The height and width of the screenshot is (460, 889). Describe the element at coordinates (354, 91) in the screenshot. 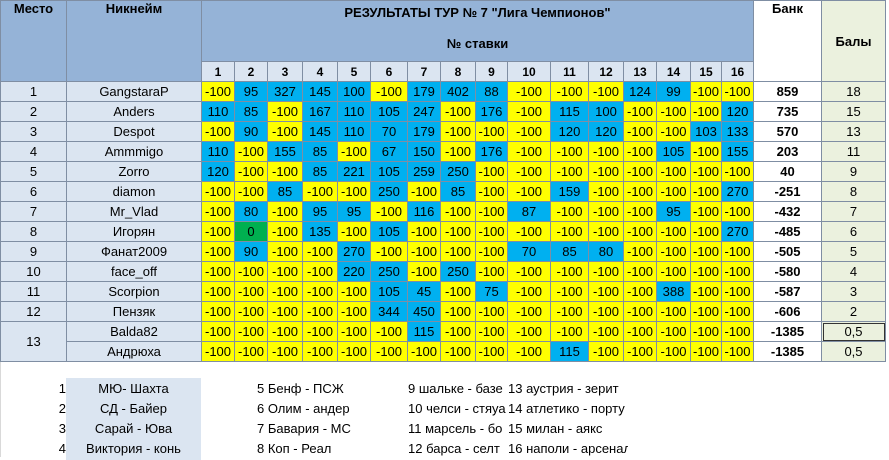

I see `bet-cell: 100` at that location.